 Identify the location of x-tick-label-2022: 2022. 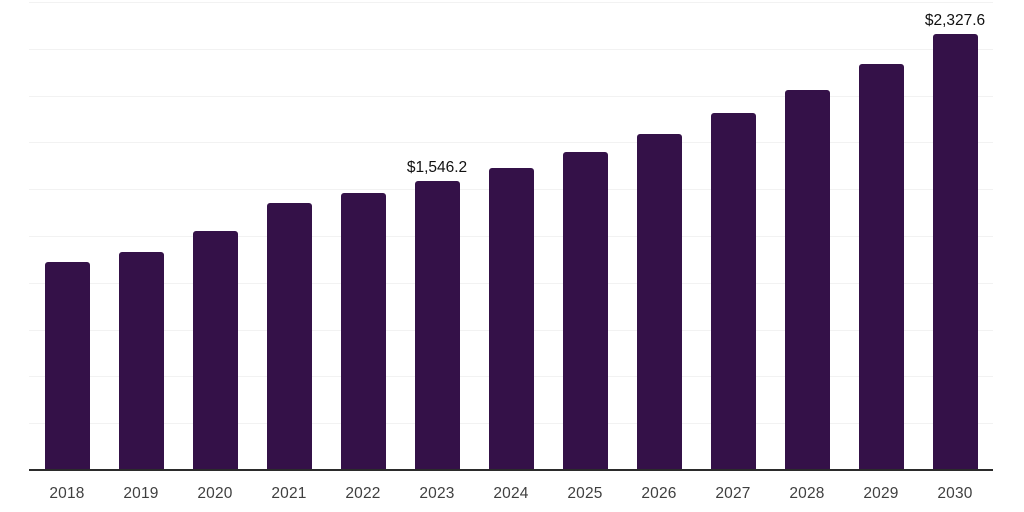
(363, 493).